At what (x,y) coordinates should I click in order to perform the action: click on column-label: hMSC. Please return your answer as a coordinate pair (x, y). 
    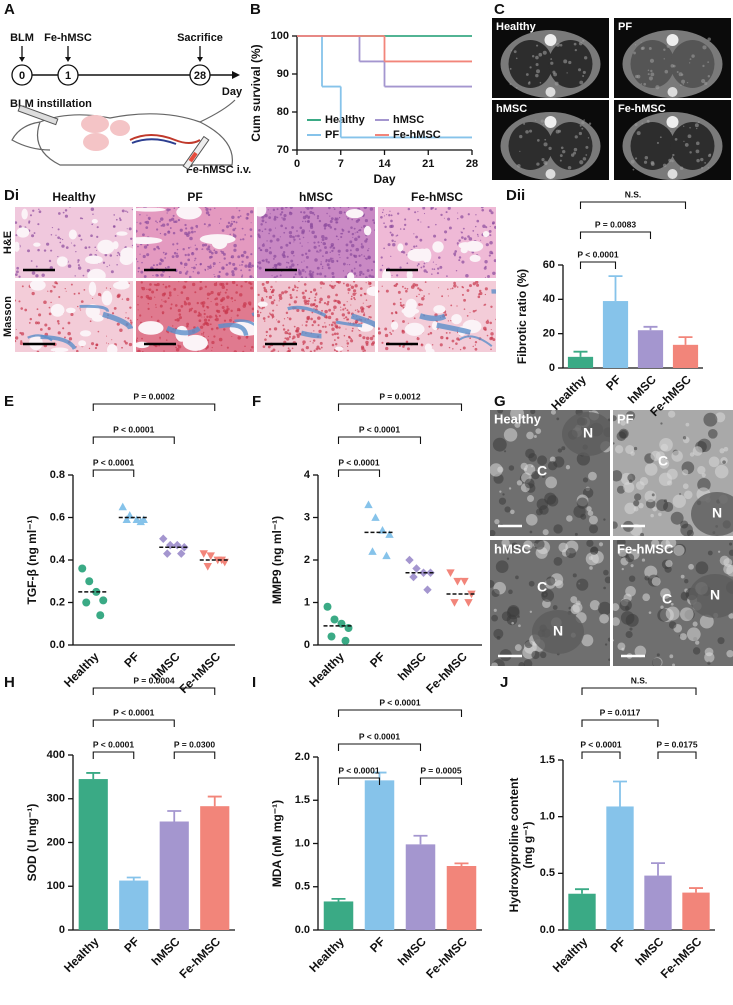
    Looking at the image, I should click on (316, 197).